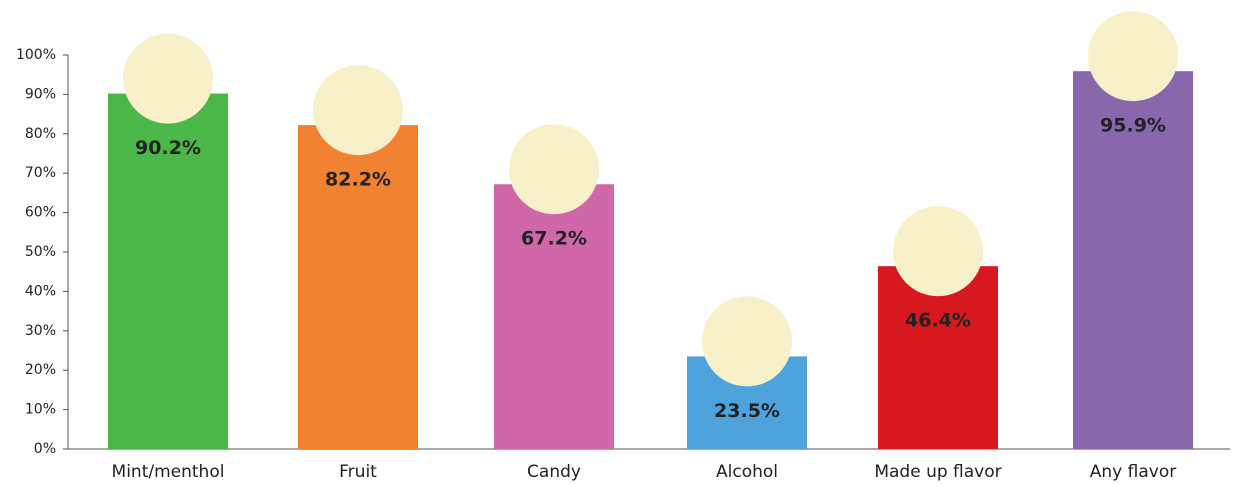 The image size is (1233, 486). I want to click on y-tick-label: 90%, so click(40, 94).